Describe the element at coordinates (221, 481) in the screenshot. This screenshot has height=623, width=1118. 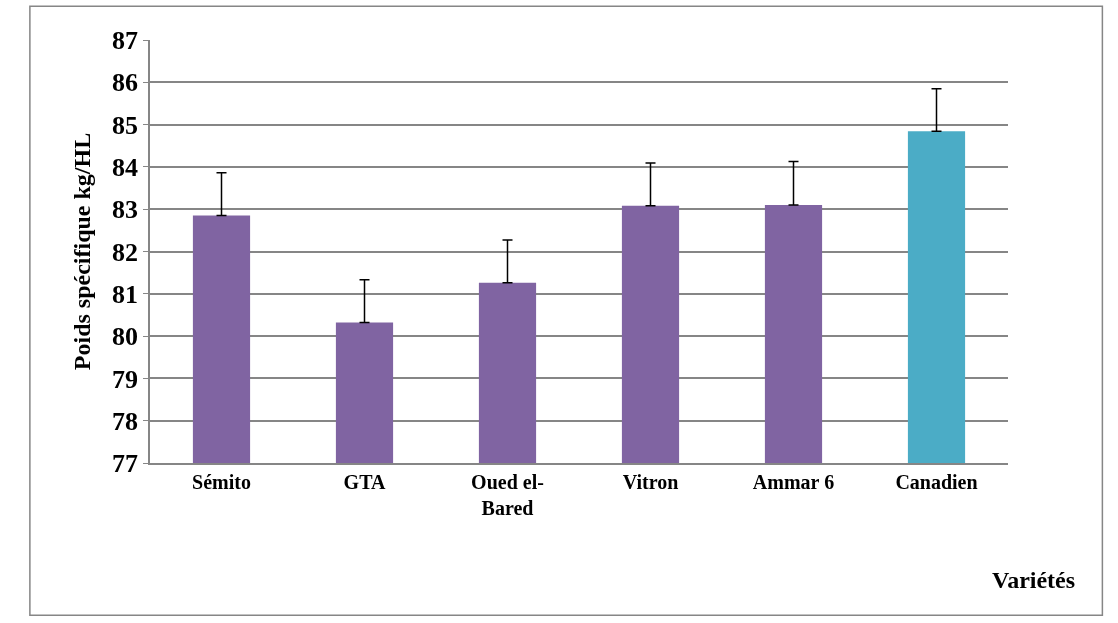
I see `x-tick-label: Sémito` at that location.